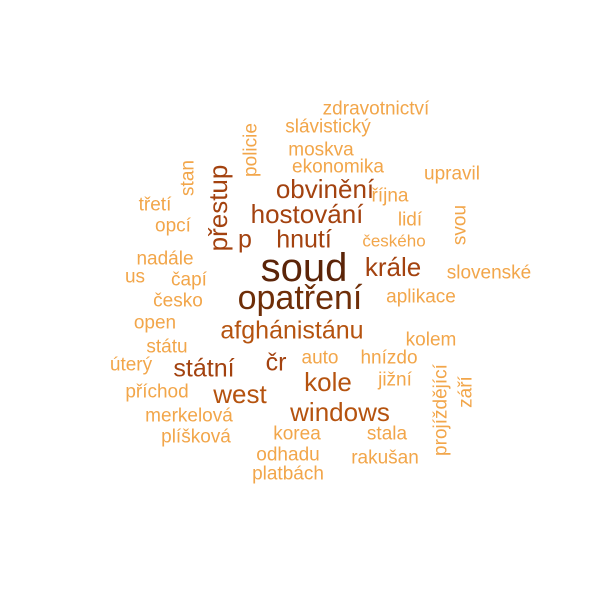 This screenshot has height=600, width=600. I want to click on word-soud: soud, so click(304, 268).